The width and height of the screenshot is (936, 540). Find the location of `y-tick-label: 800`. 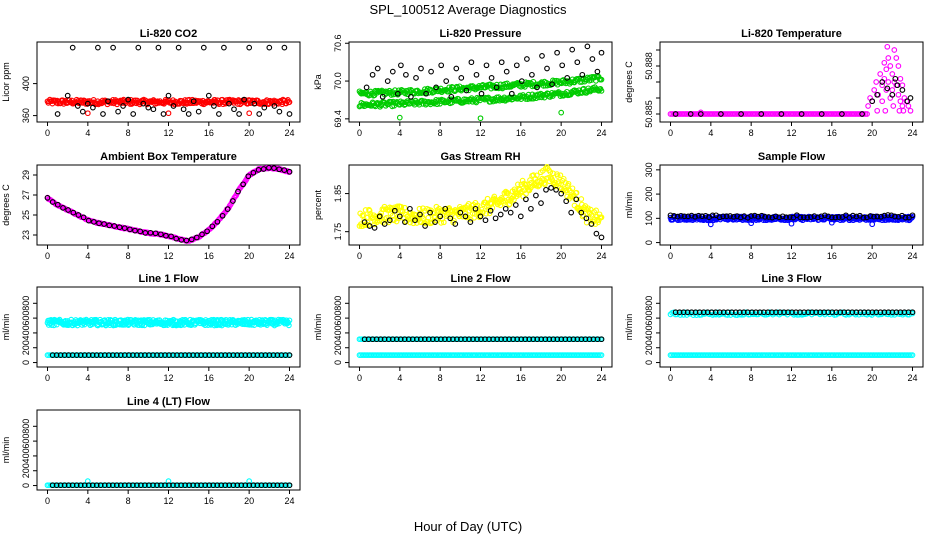

y-tick-label: 800 is located at coordinates (26, 426).